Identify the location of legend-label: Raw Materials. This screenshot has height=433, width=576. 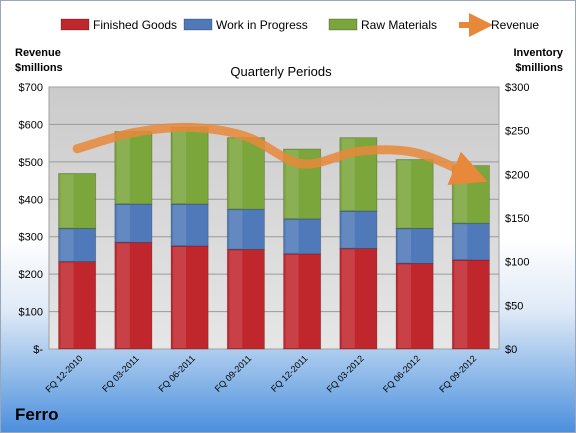
(399, 25).